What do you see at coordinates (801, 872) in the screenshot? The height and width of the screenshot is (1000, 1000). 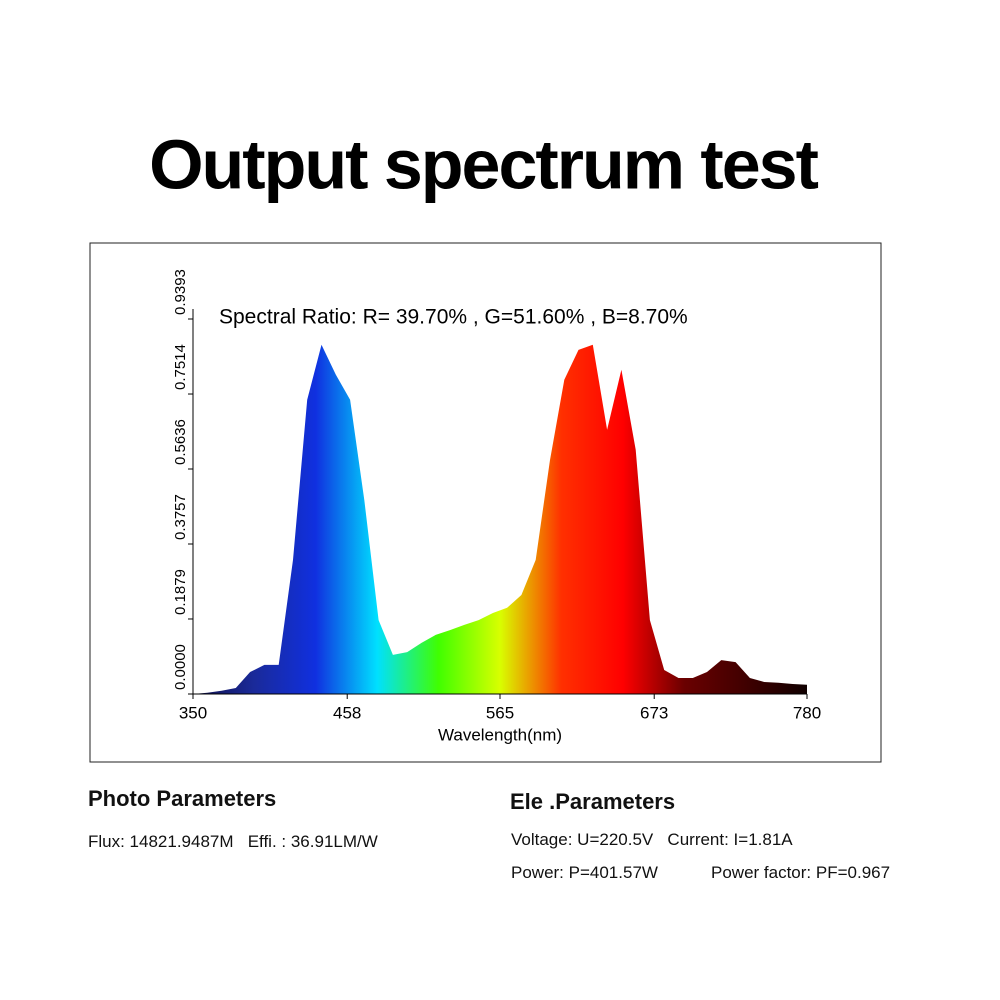 I see `text: Power factor: PF=0.967` at bounding box center [801, 872].